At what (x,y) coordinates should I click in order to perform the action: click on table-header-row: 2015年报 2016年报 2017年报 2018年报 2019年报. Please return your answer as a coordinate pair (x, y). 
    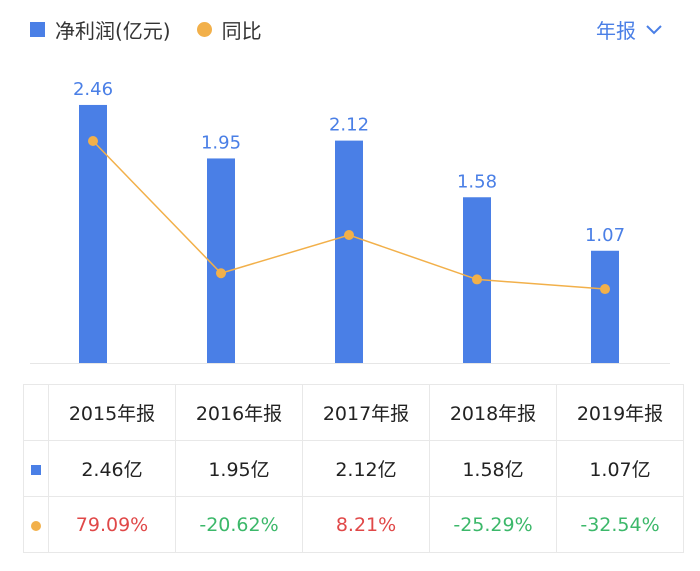
    Looking at the image, I should click on (353, 412).